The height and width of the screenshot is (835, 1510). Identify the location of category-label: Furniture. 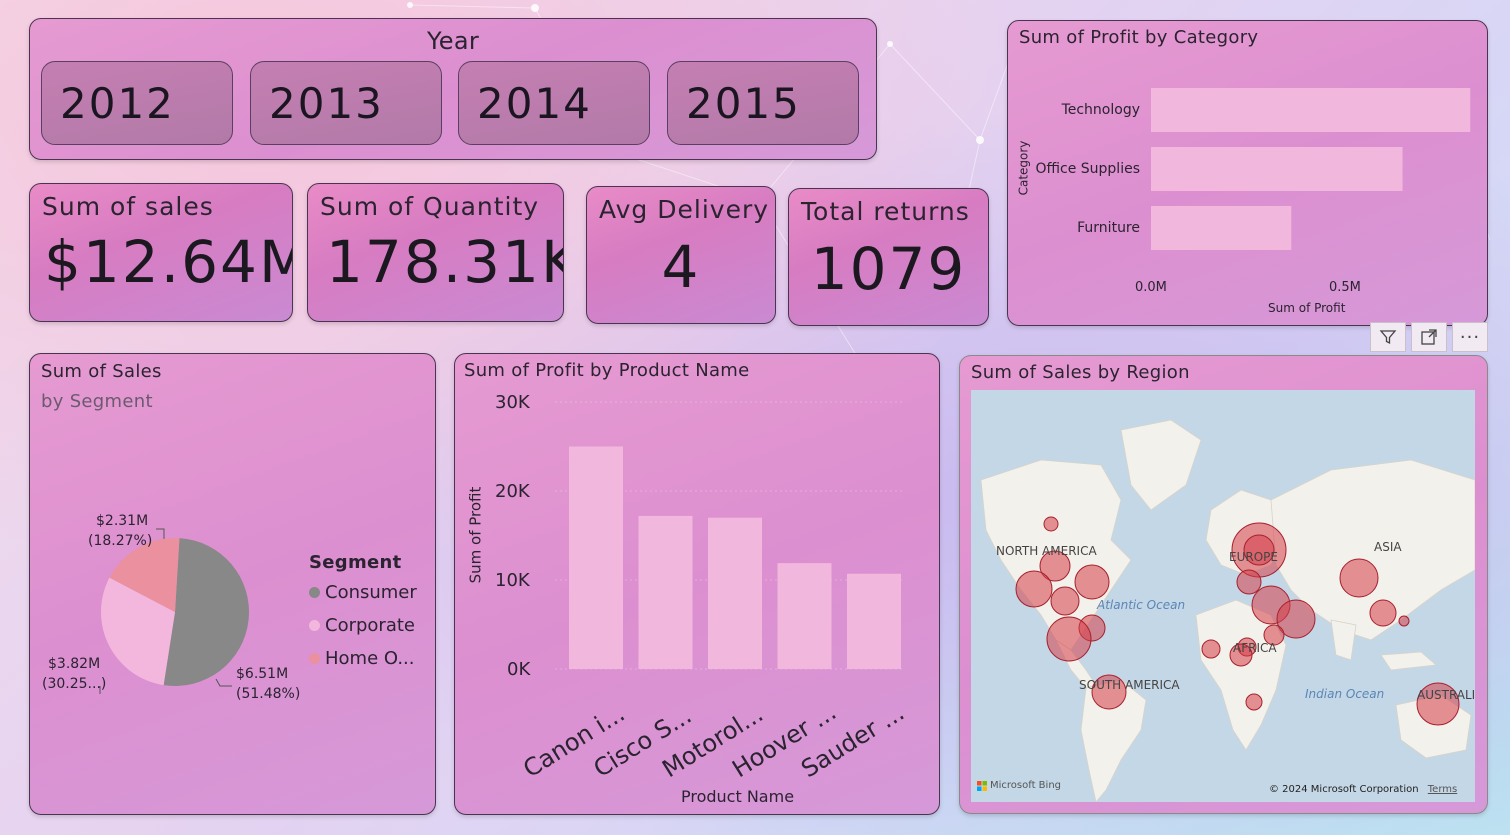
(1108, 228).